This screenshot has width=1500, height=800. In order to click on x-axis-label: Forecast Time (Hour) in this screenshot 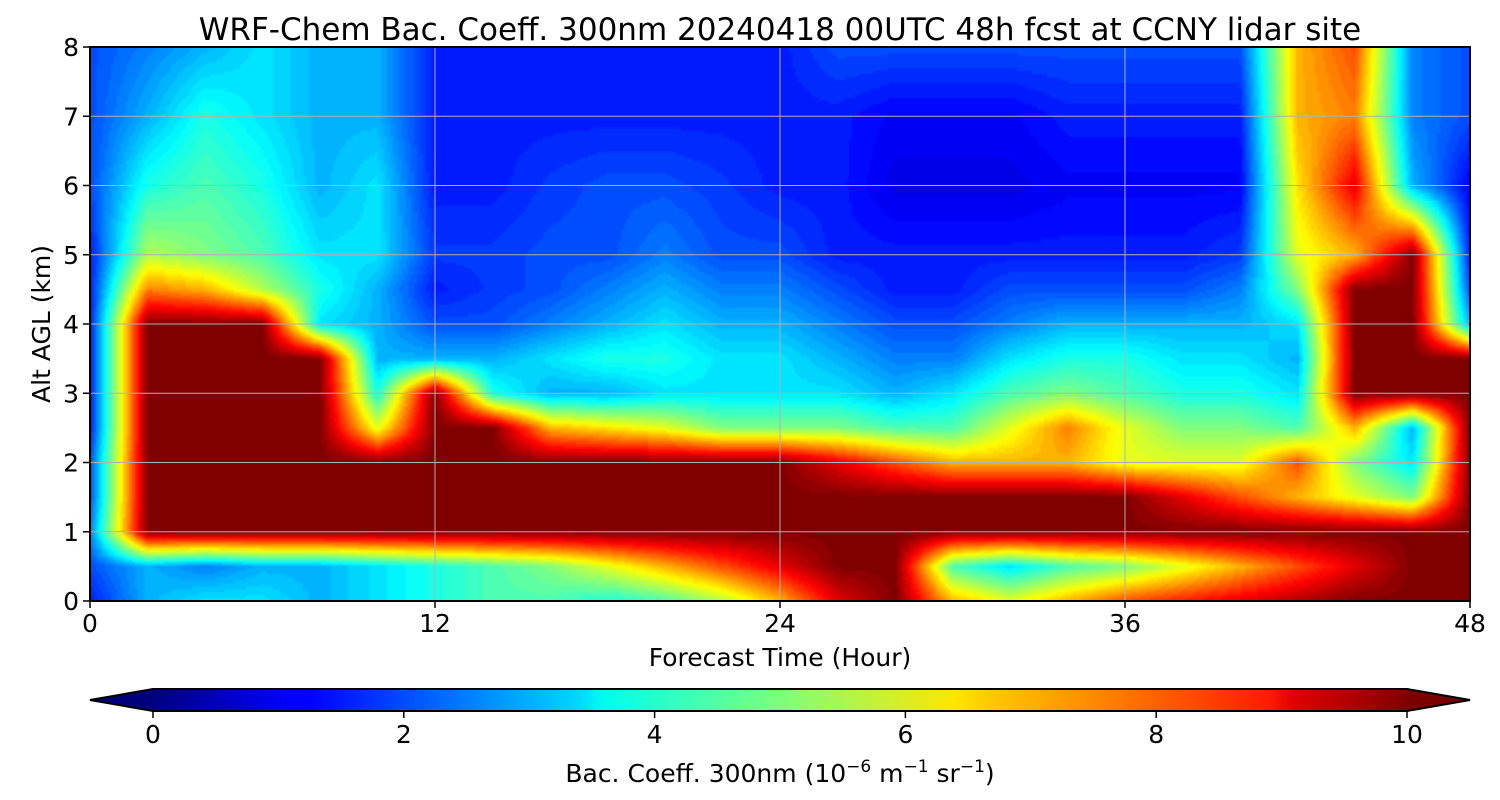, I will do `click(780, 657)`.